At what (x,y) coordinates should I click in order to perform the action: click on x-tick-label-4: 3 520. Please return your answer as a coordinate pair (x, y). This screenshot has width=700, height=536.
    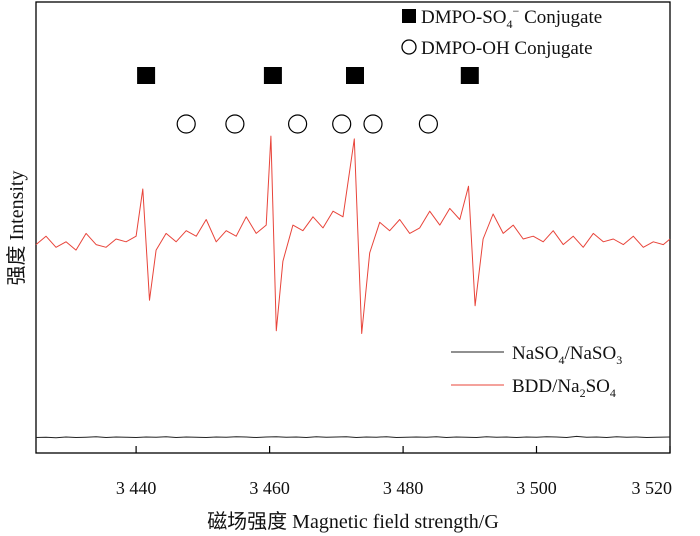
    Looking at the image, I should click on (652, 488).